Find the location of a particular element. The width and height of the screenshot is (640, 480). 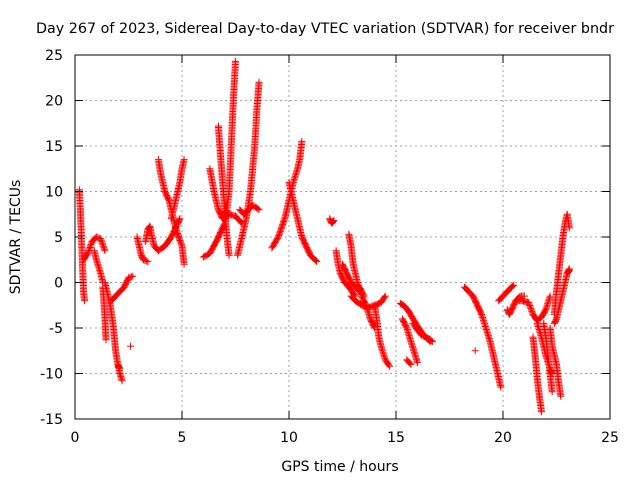

x-tick-labels: 0 5 10 15 20 25 is located at coordinates (345, 438).